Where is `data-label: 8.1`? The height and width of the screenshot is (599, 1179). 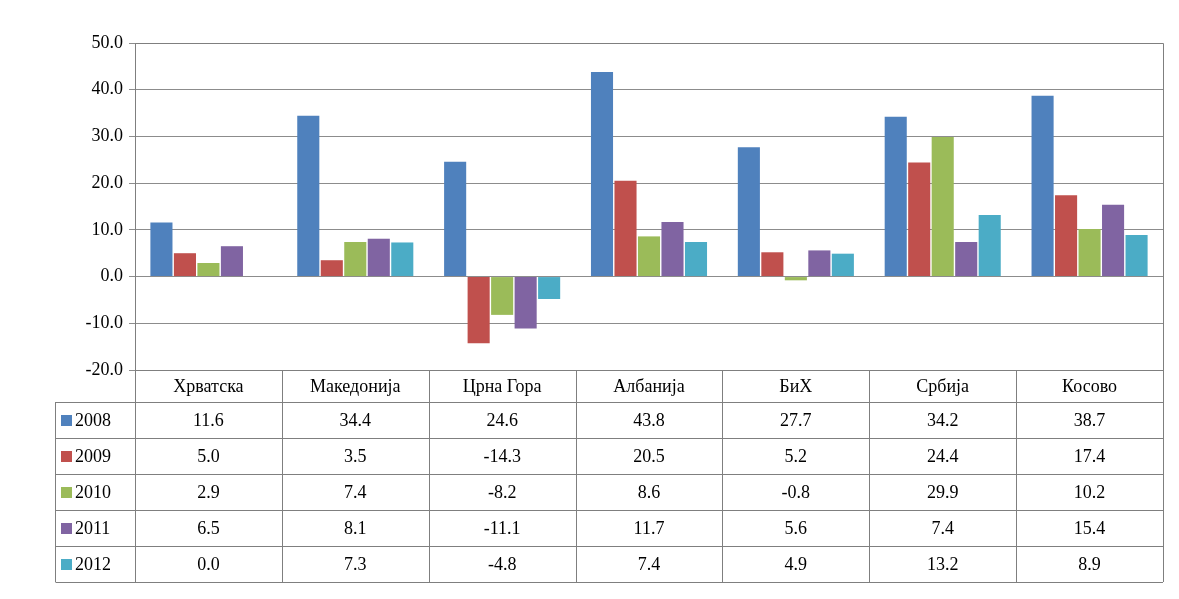
data-label: 8.1 is located at coordinates (355, 527).